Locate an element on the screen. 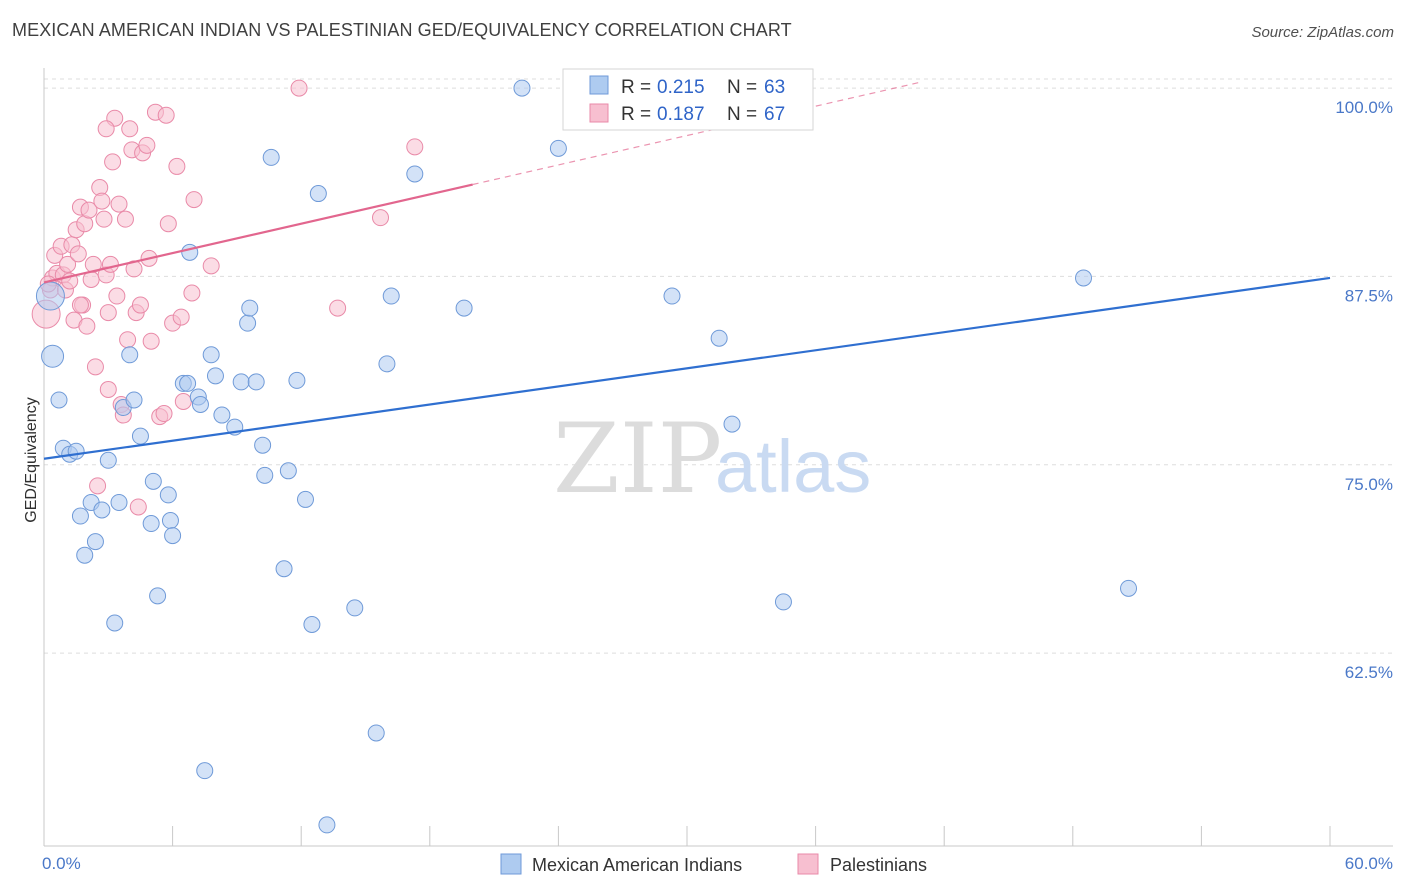  legend-pink-r-label: R = is located at coordinates (636, 114).